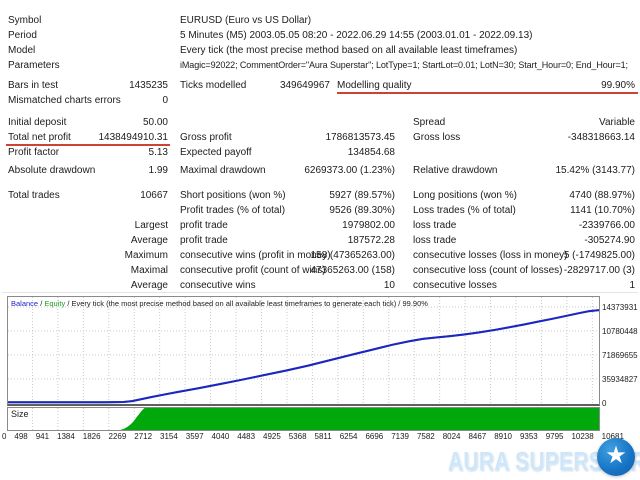 The image size is (640, 480). What do you see at coordinates (218, 285) in the screenshot?
I see `avg-consecutive-wins-label: consecutive wins` at bounding box center [218, 285].